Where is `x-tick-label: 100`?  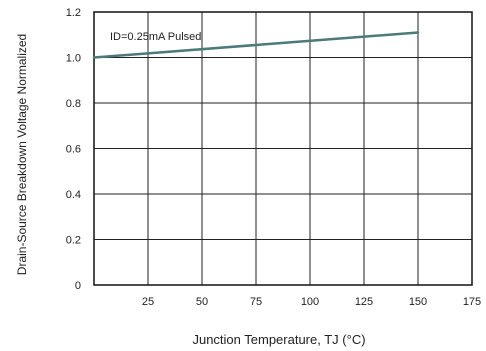 x-tick-label: 100 is located at coordinates (310, 302).